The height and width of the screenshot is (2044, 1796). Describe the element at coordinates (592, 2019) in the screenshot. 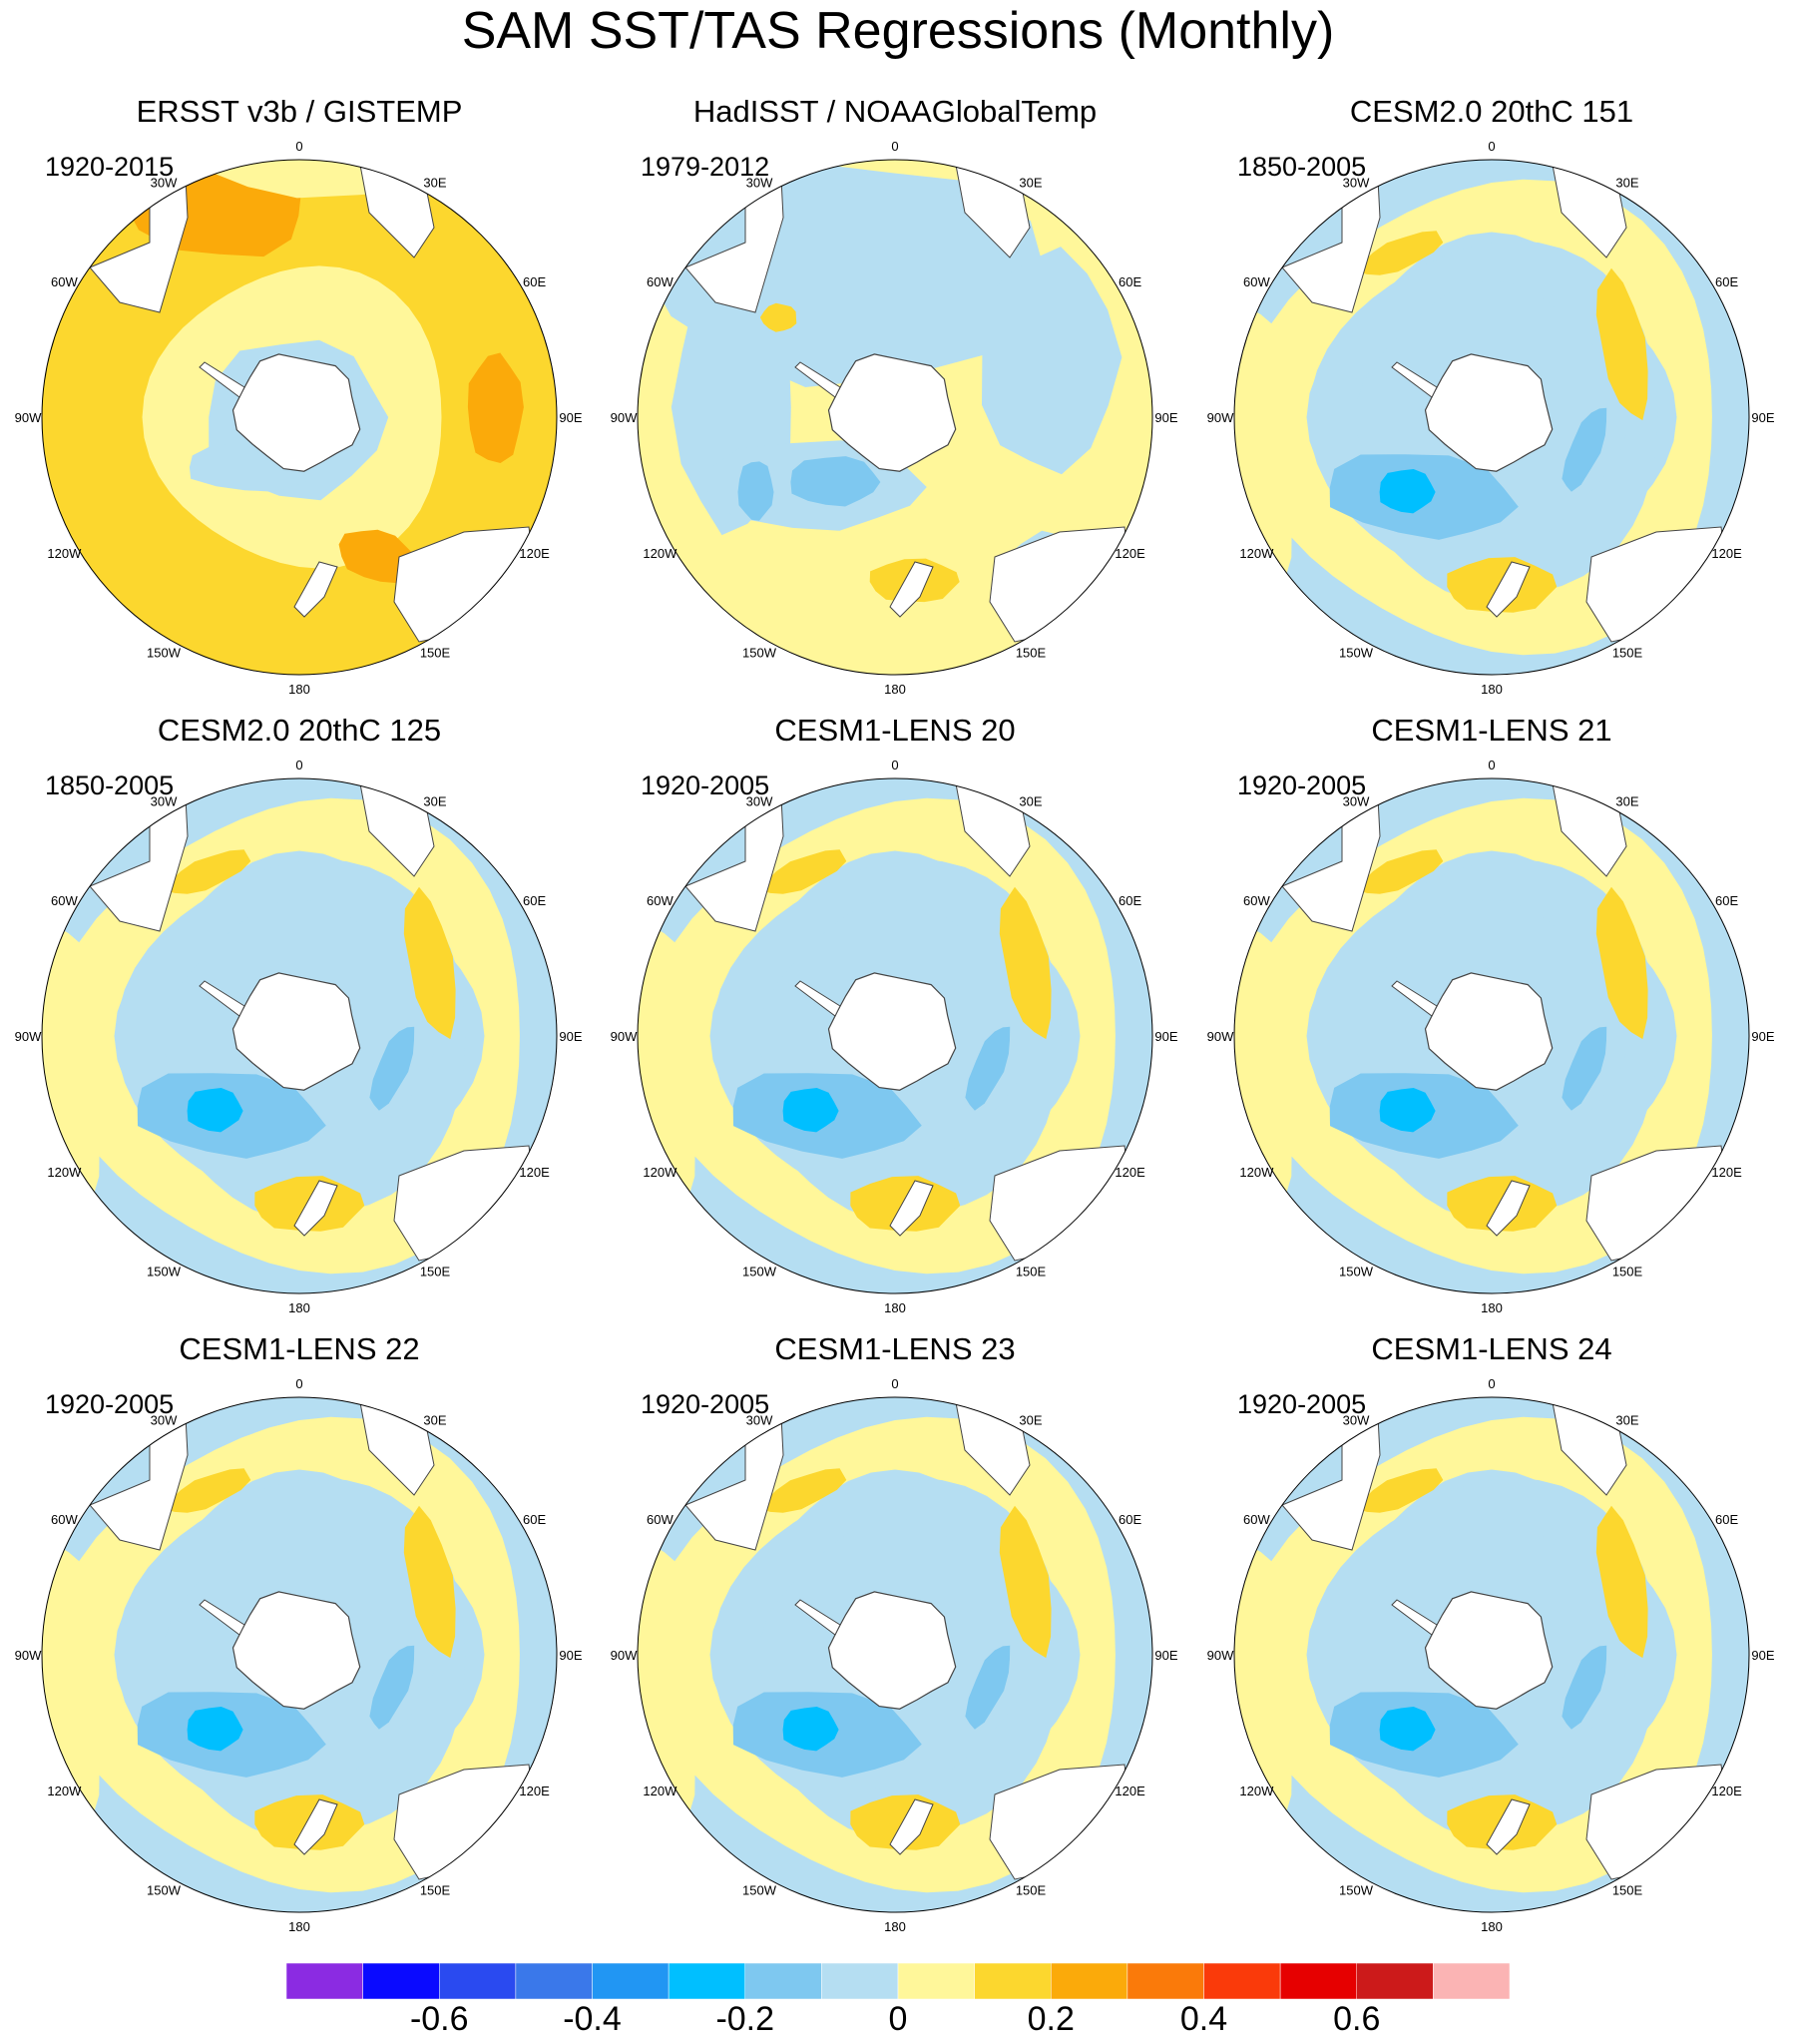

I see `colorbar-tick-label: -0.4` at that location.